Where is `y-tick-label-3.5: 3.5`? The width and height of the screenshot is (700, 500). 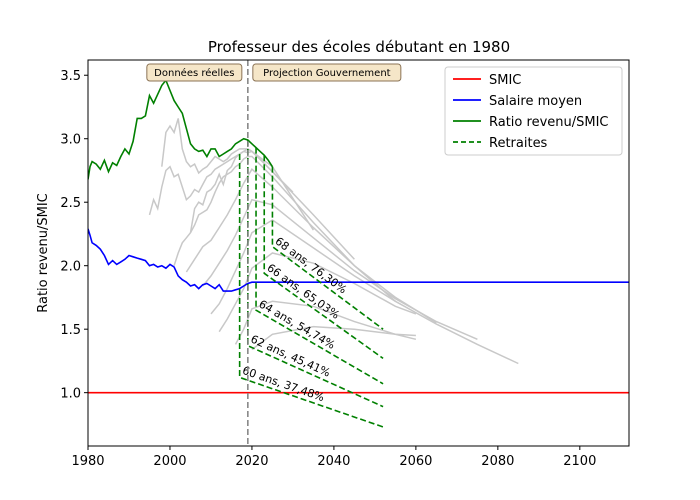 y-tick-label-3.5: 3.5 is located at coordinates (70, 76).